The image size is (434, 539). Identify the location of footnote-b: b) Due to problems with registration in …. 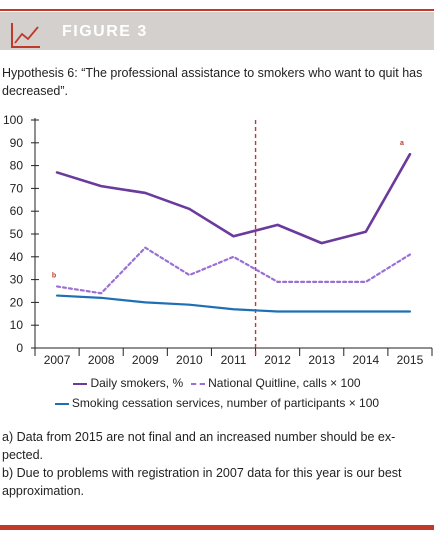
(202, 482).